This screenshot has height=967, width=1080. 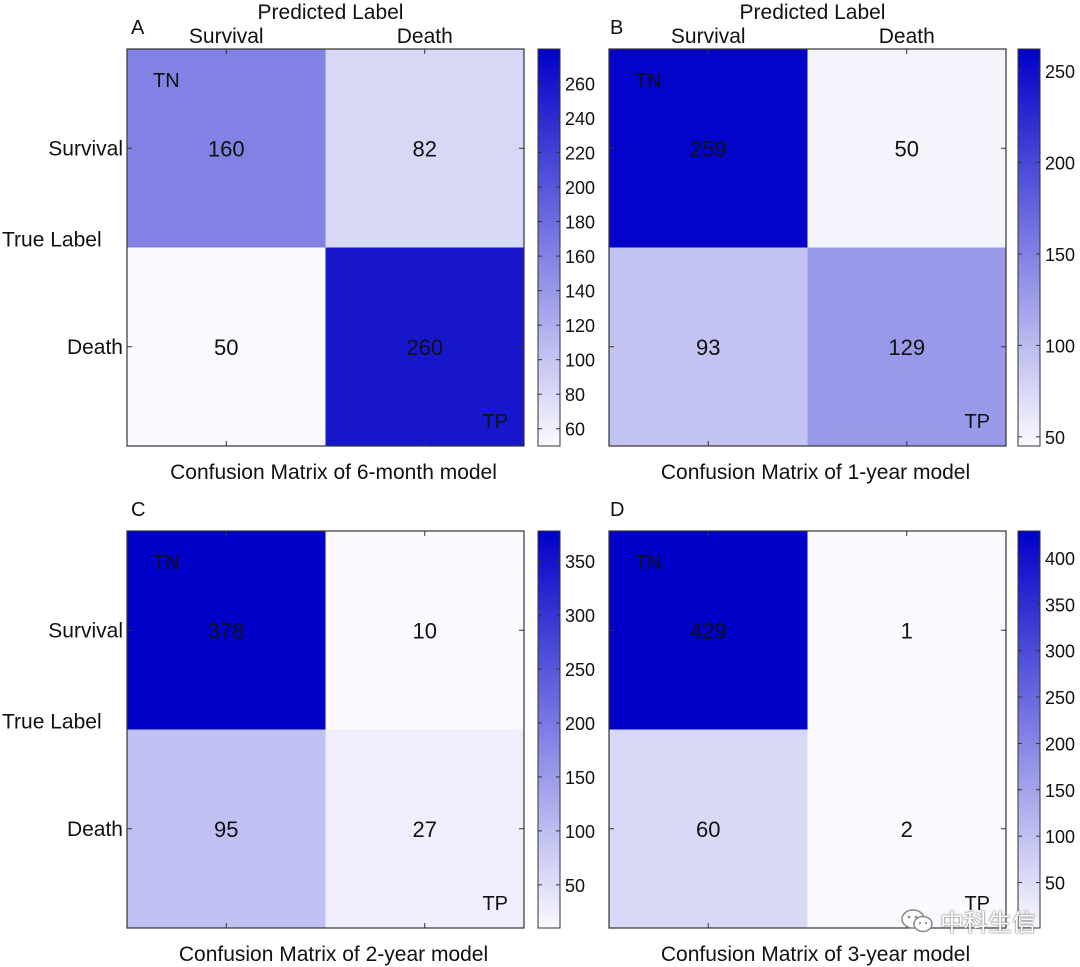 I want to click on chart-title: Confusion Matrix of 2-year model, so click(x=333, y=954).